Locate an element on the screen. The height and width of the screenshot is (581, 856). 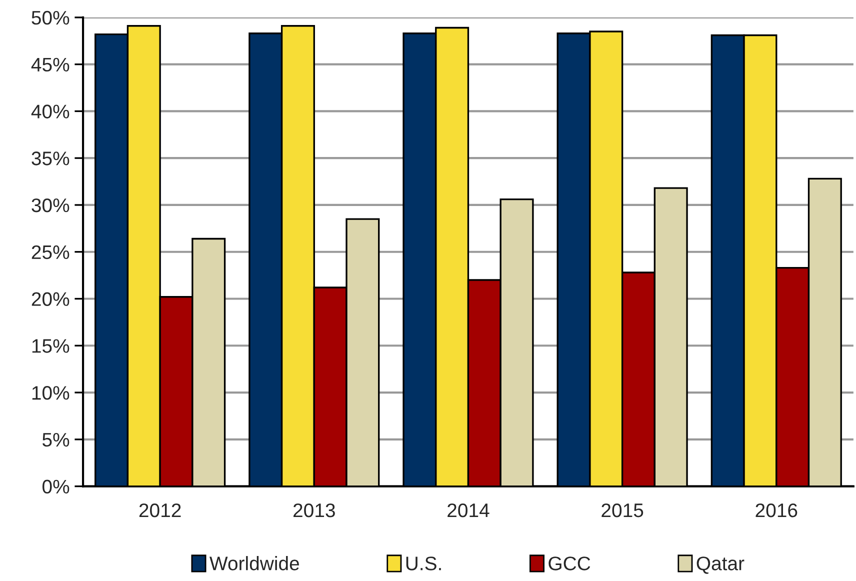
x-tick-label: 2012 is located at coordinates (160, 510).